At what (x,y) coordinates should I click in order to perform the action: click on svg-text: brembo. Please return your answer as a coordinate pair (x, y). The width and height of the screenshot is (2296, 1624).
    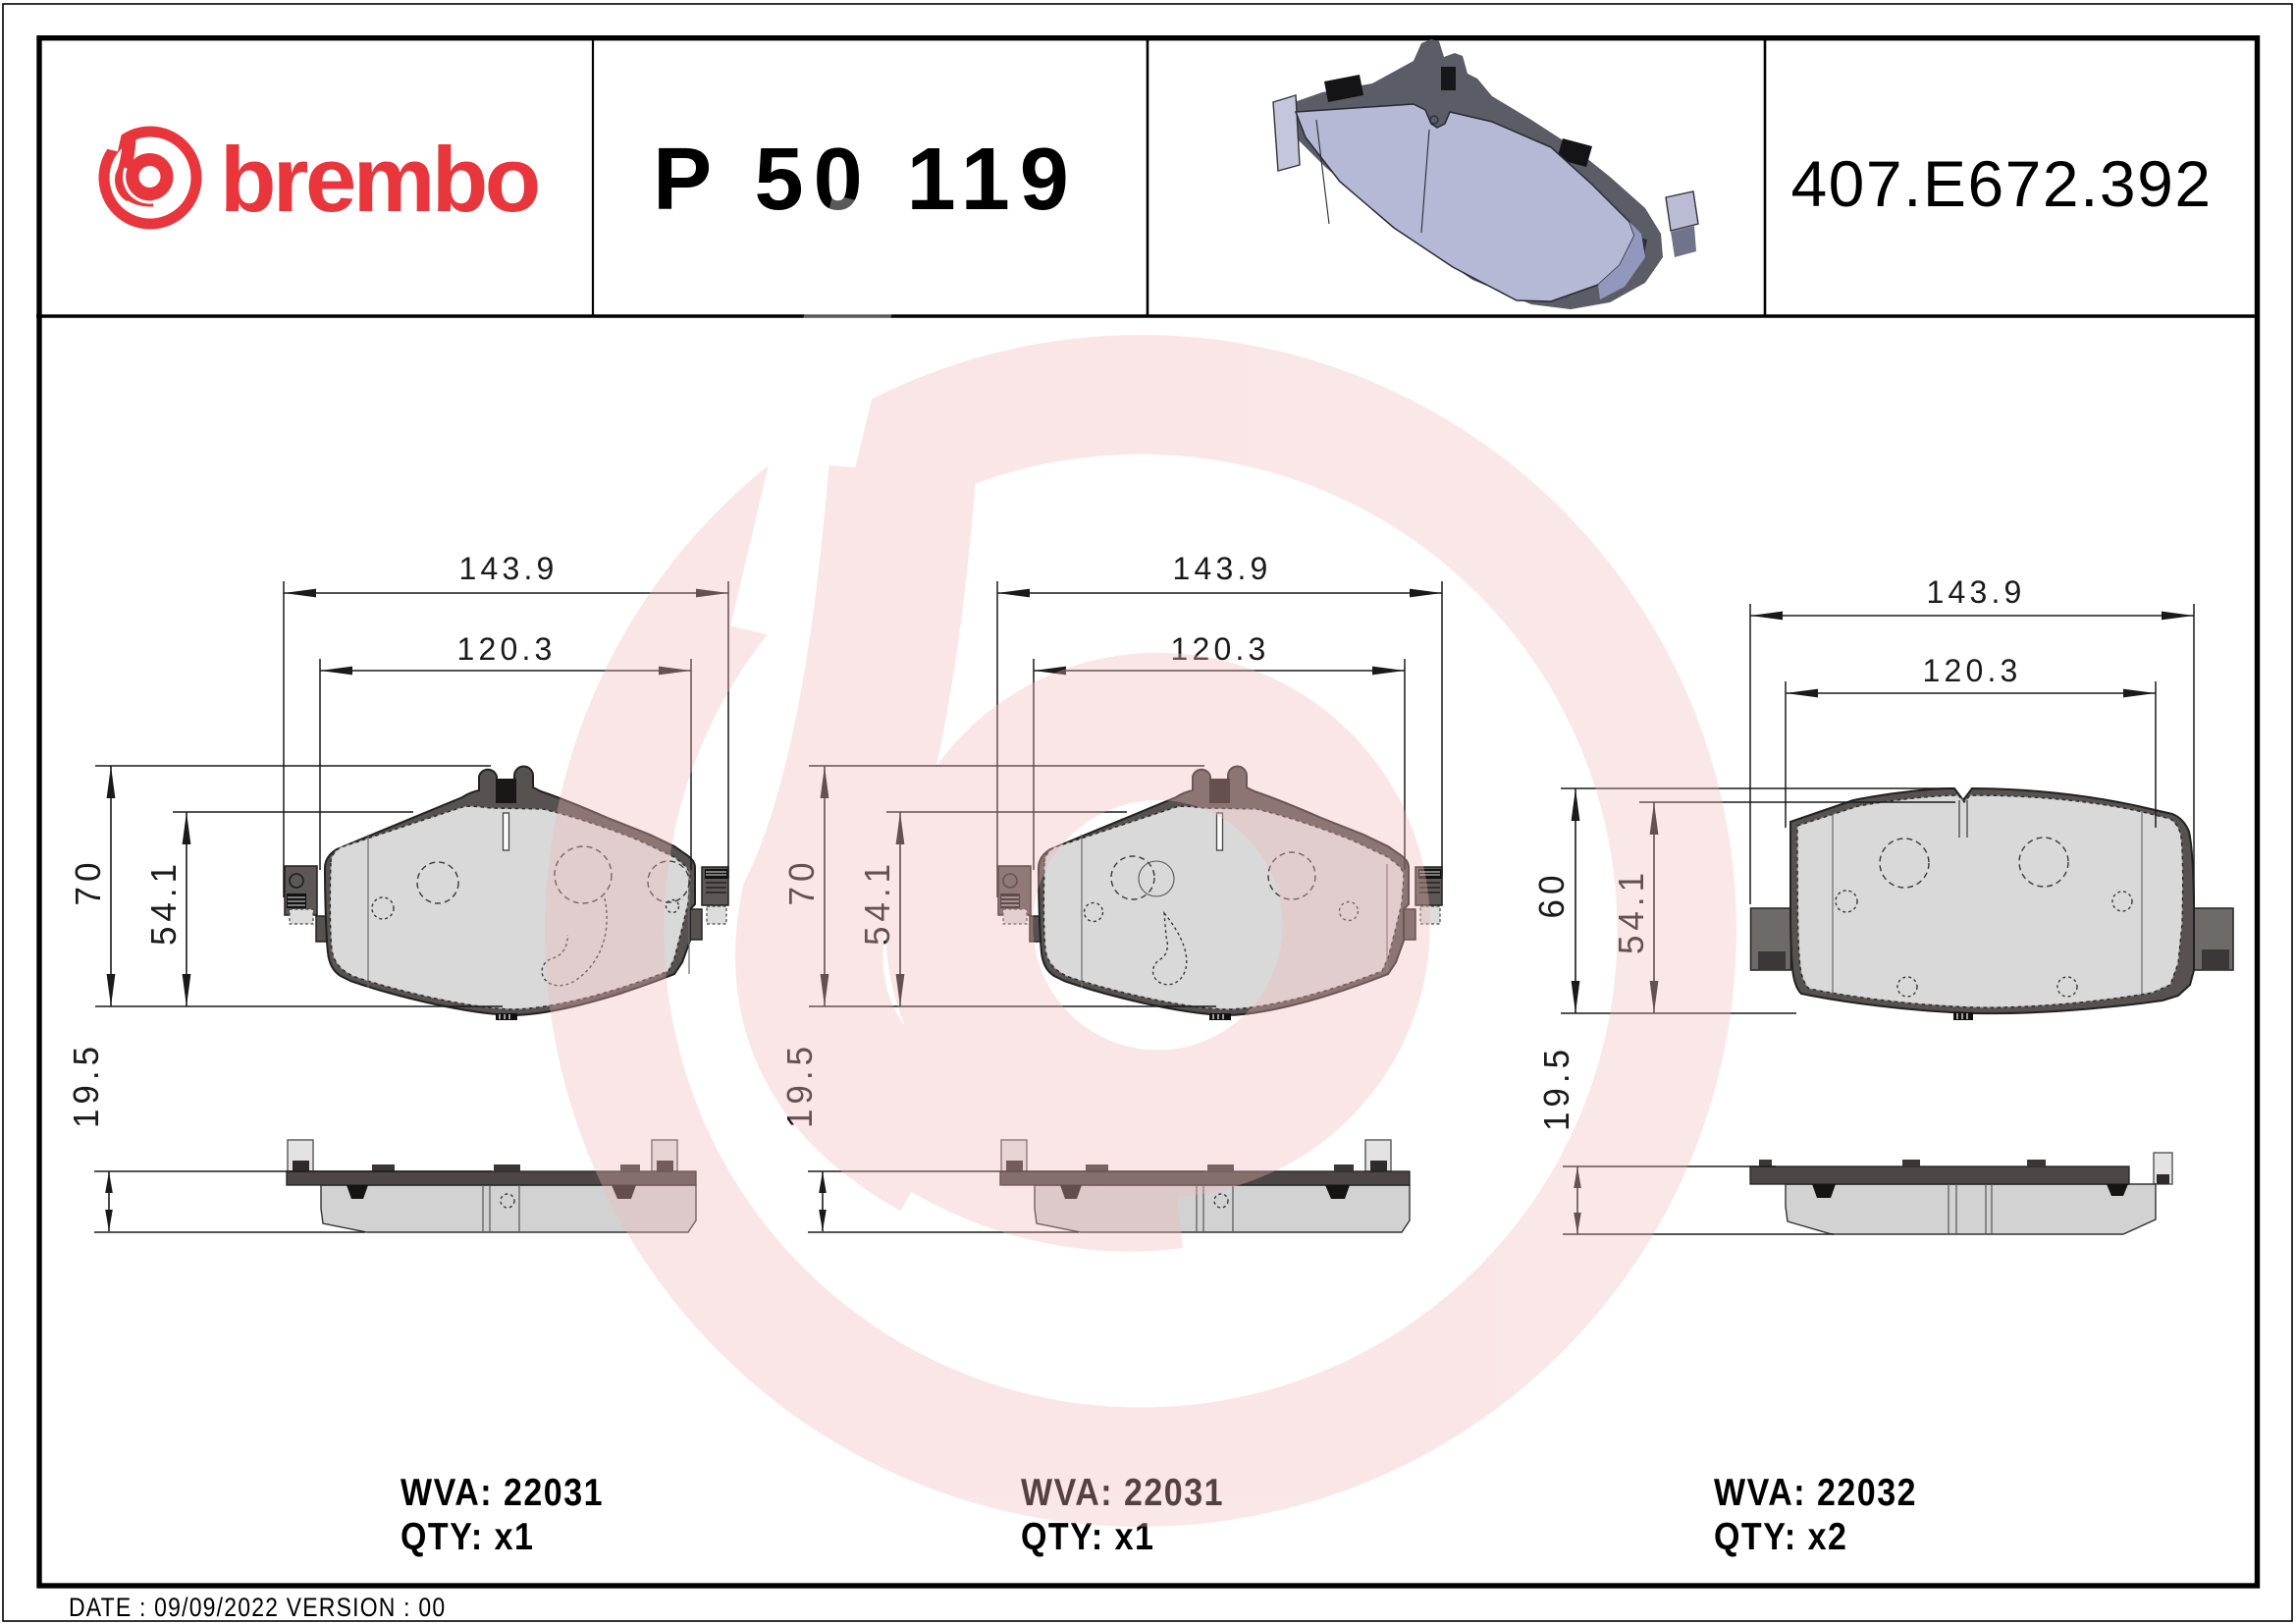
    Looking at the image, I should click on (379, 179).